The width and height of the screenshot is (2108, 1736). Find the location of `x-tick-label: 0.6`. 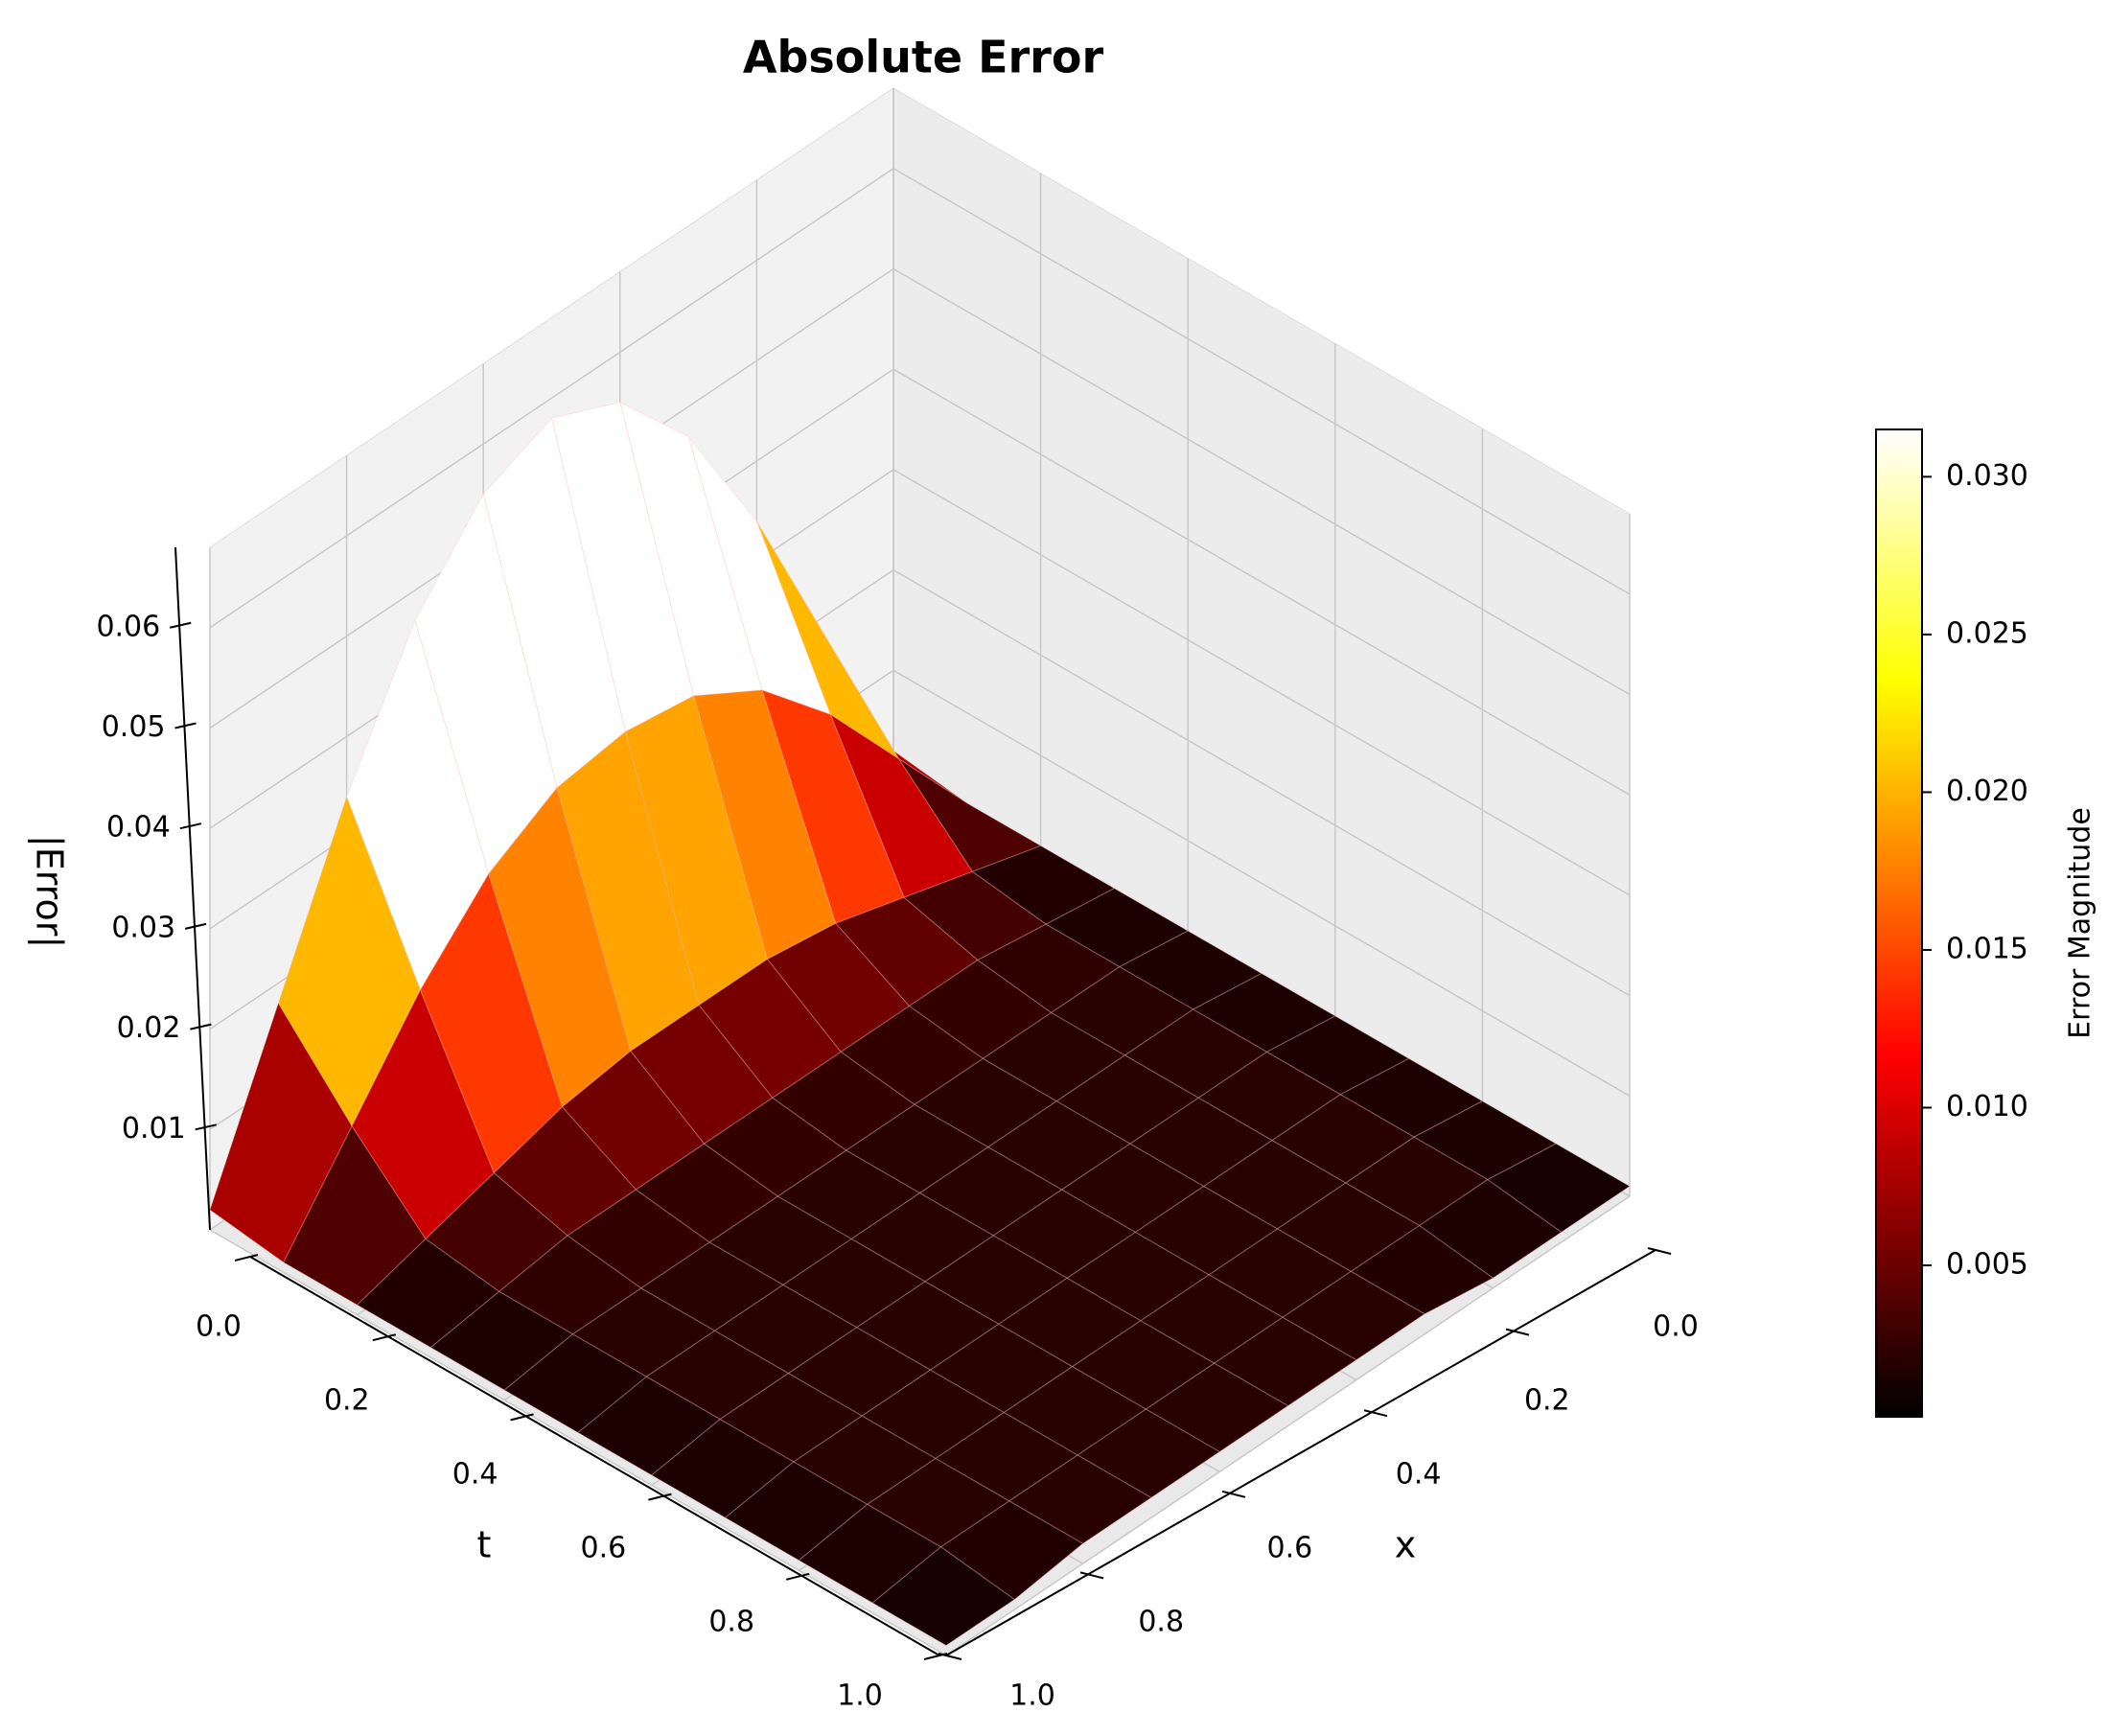

x-tick-label: 0.6 is located at coordinates (1290, 1548).